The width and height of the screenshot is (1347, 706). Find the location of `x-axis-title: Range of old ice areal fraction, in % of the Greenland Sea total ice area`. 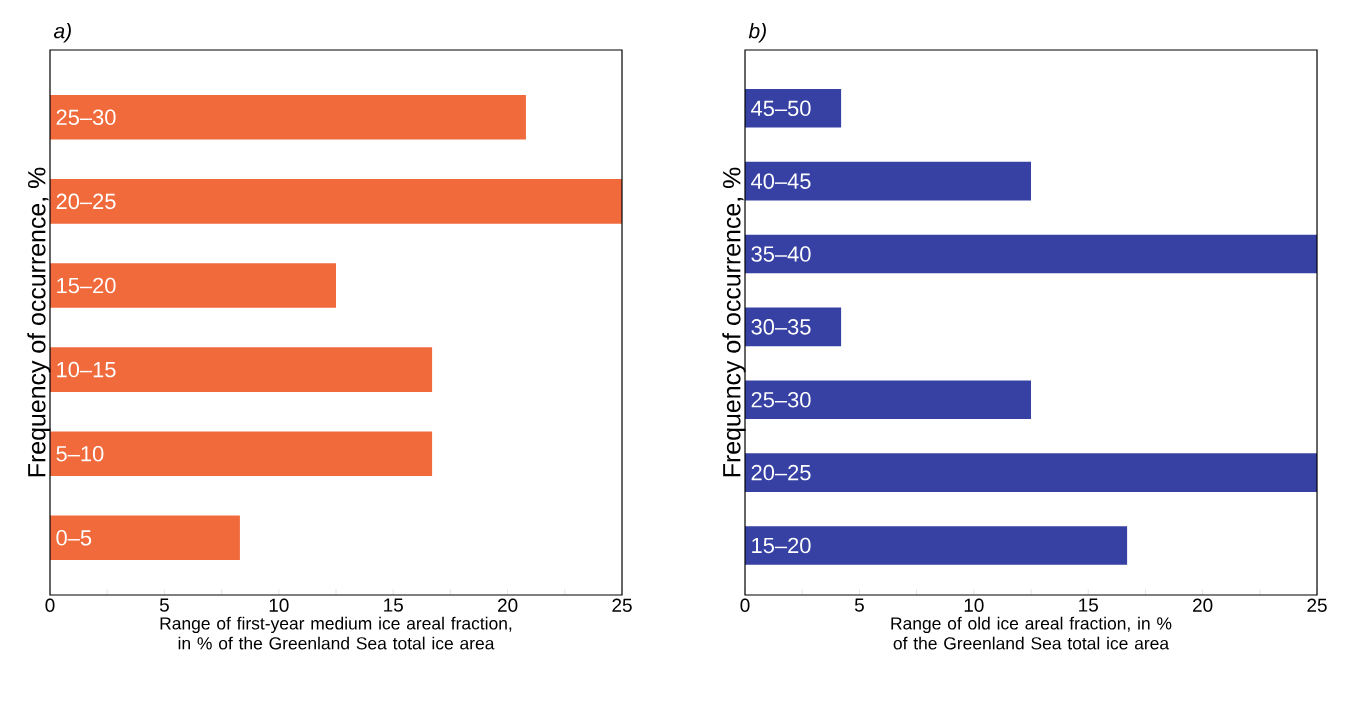

x-axis-title: Range of old ice areal fraction, in % of the Greenland Sea total ice area is located at coordinates (1031, 633).